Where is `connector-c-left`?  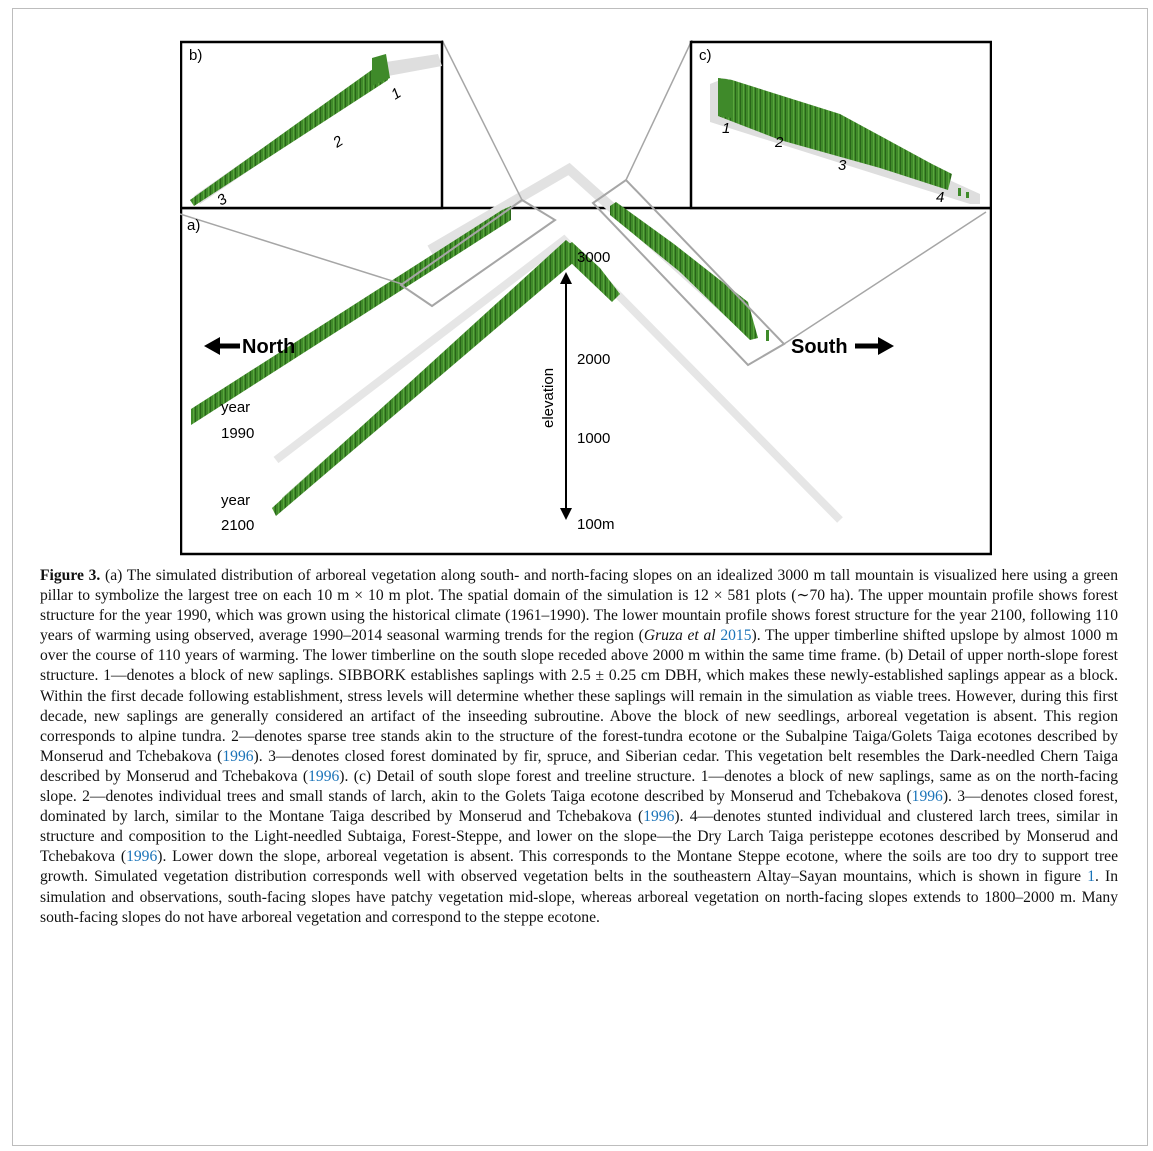
connector-c-left is located at coordinates (659, 110).